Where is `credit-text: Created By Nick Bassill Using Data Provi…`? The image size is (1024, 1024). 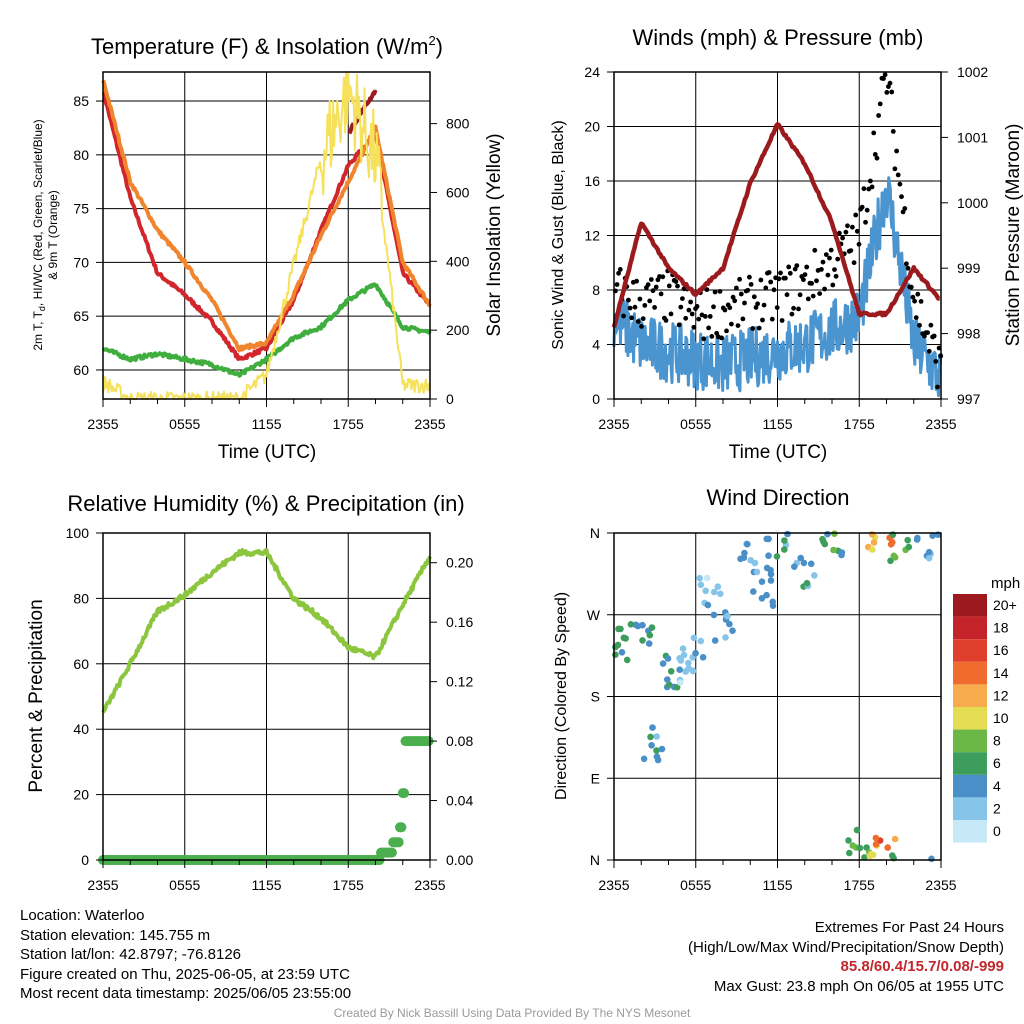 credit-text: Created By Nick Bassill Using Data Provi… is located at coordinates (512, 1013).